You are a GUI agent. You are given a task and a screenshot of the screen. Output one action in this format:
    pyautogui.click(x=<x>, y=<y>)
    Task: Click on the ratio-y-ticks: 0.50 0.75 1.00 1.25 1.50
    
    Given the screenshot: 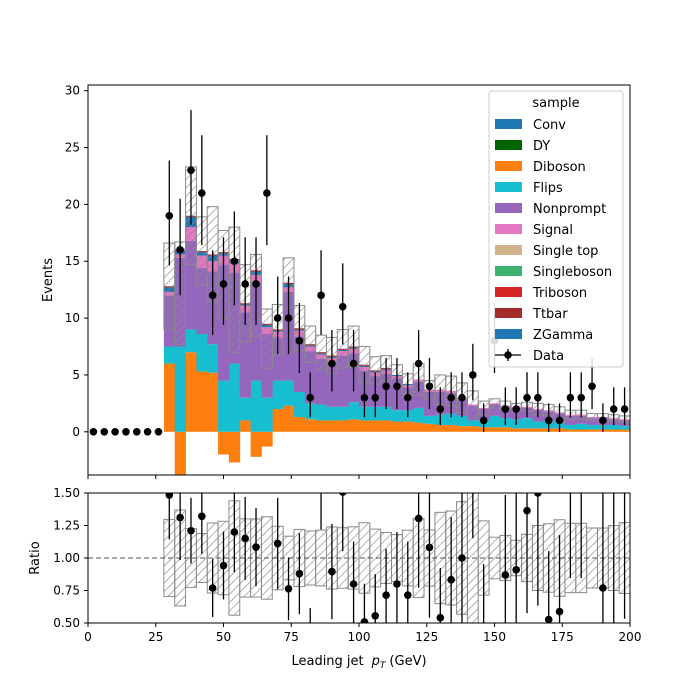 What is the action you would take?
    pyautogui.click(x=70, y=558)
    